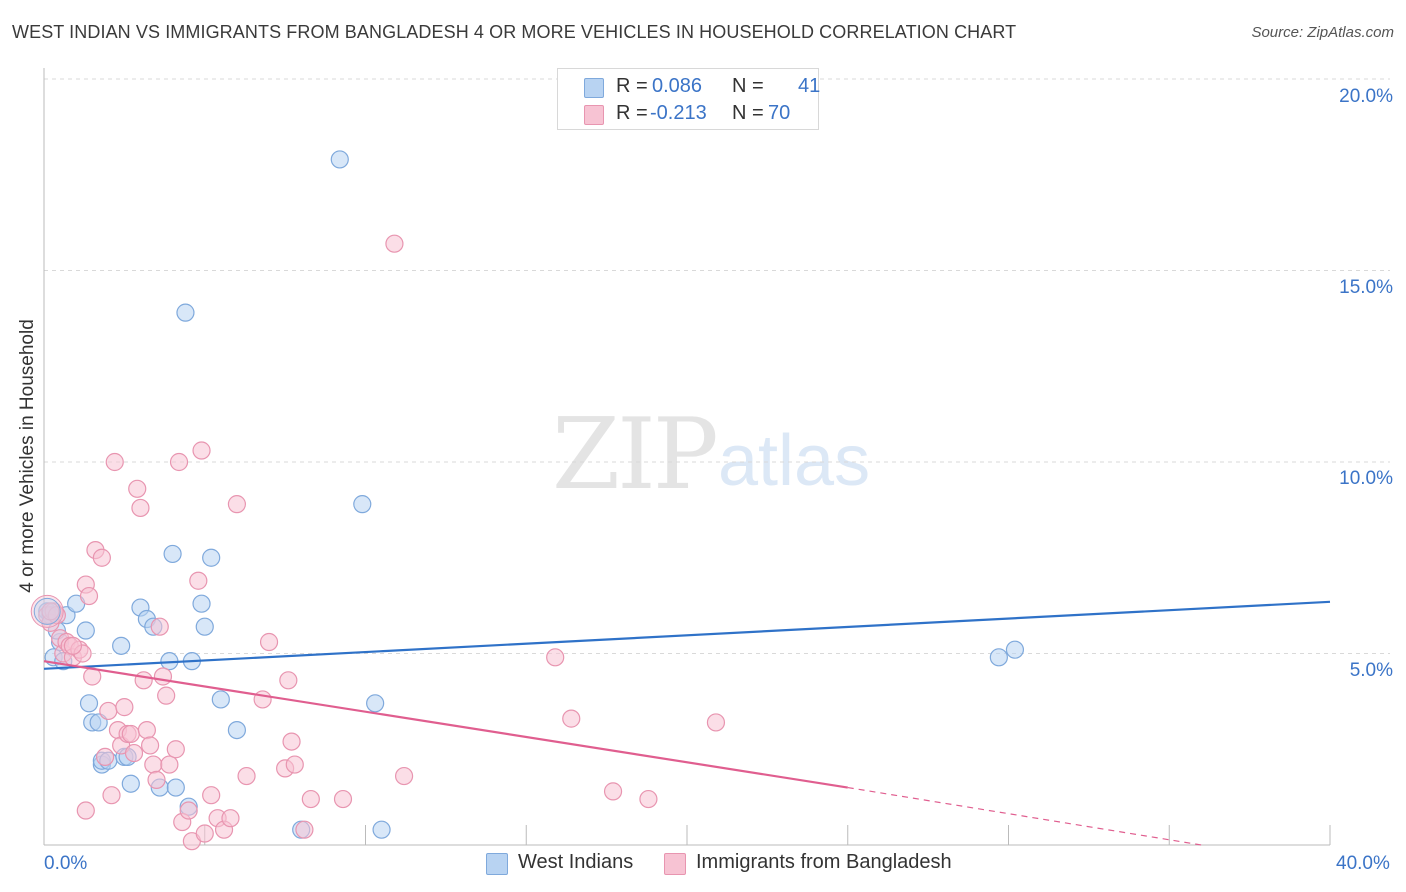 The width and height of the screenshot is (1406, 892). Describe the element at coordinates (1371, 670) in the screenshot. I see `y-tick-label-5: 5.0%` at that location.